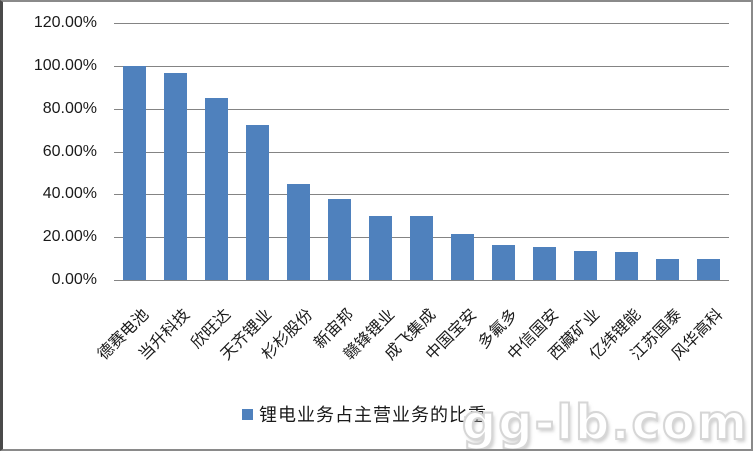 The width and height of the screenshot is (753, 451). Describe the element at coordinates (65, 65) in the screenshot. I see `y-axis-tick-label: 100.00%` at that location.